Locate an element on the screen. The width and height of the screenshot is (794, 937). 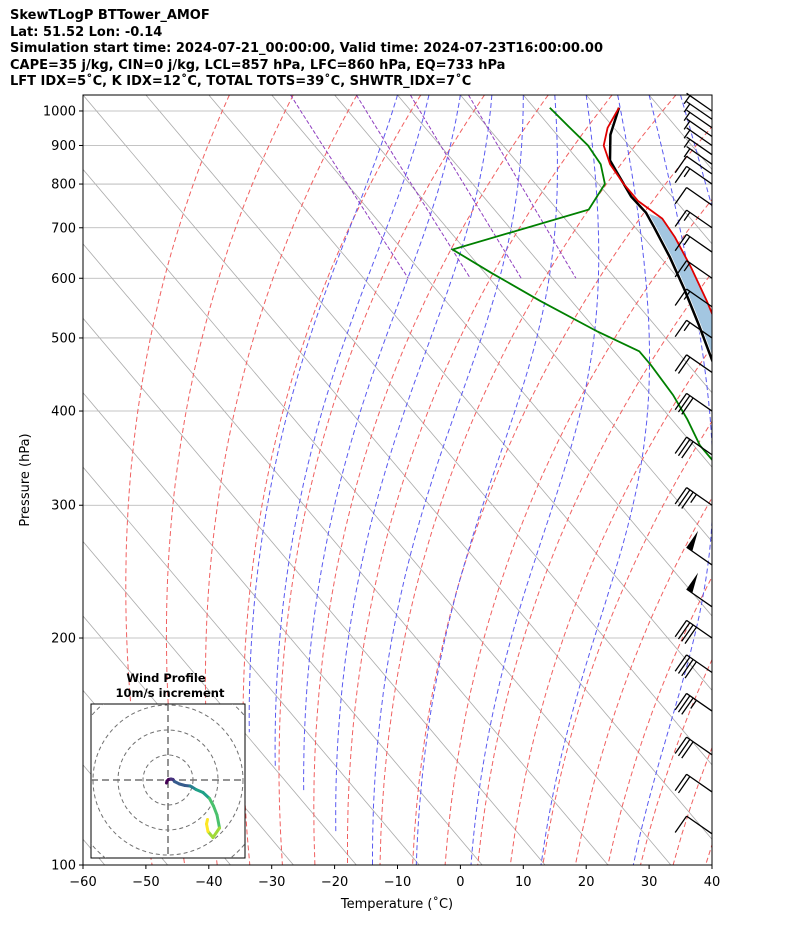
y-tick-label: 100 is located at coordinates (63, 866).